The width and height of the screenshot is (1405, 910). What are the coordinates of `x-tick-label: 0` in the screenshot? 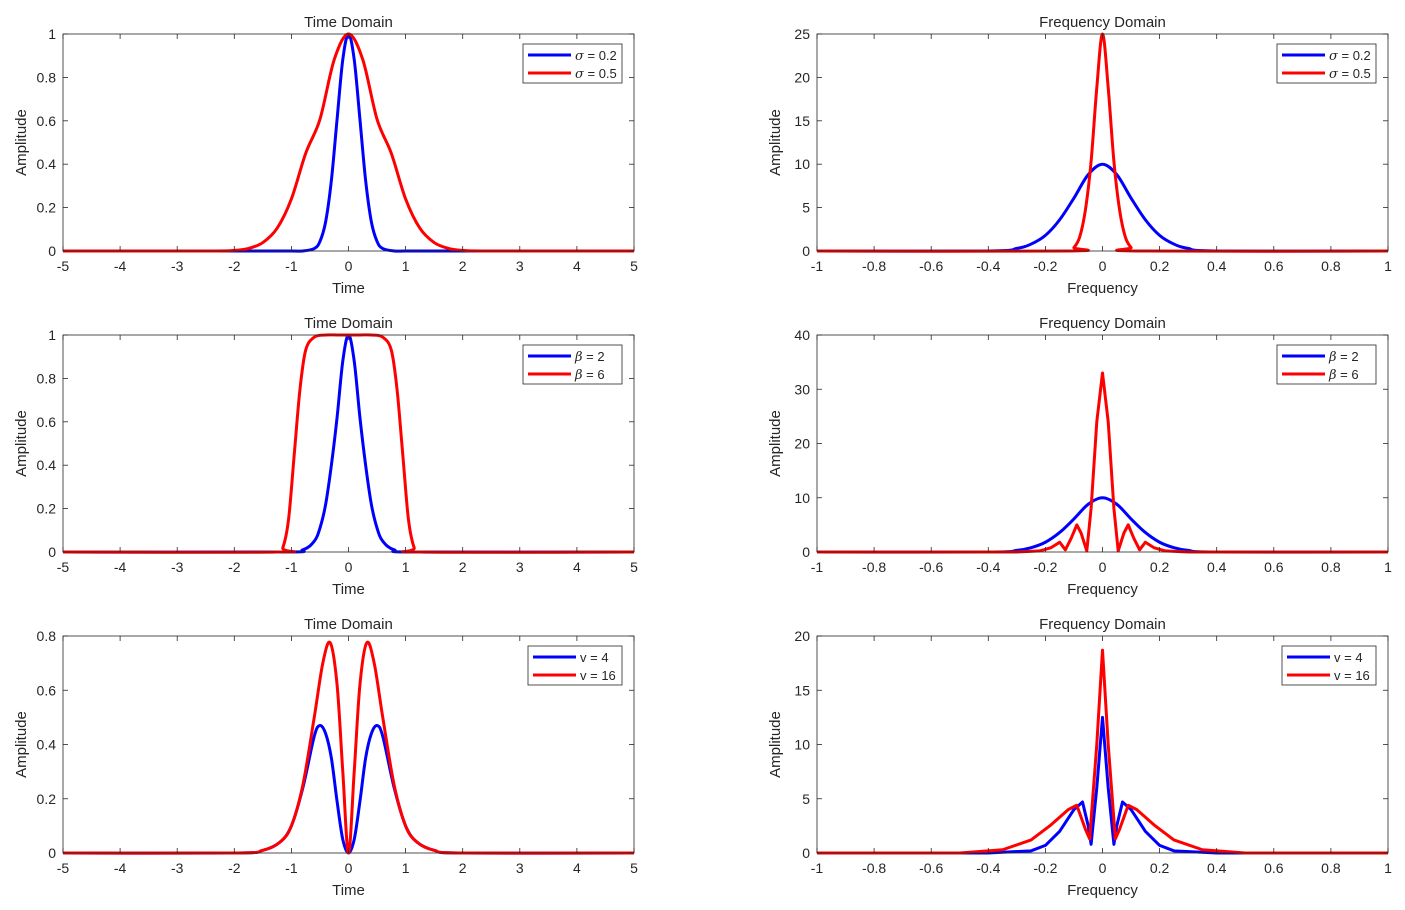 It's located at (349, 868).